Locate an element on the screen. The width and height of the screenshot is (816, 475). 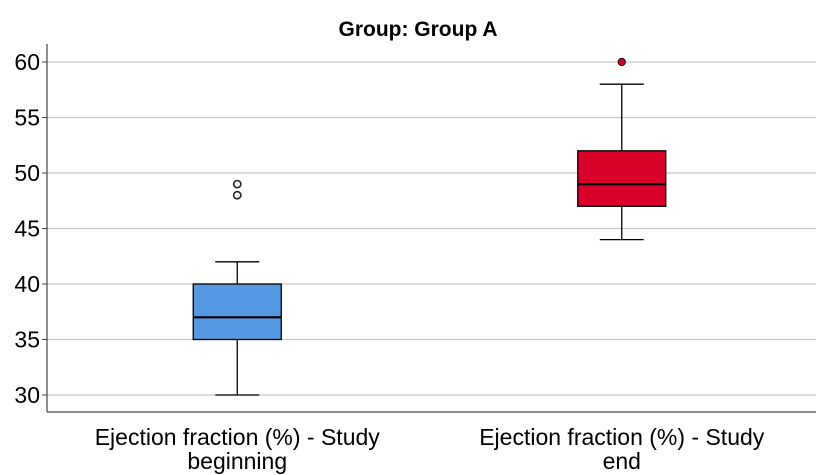
category-label-line: end is located at coordinates (622, 461).